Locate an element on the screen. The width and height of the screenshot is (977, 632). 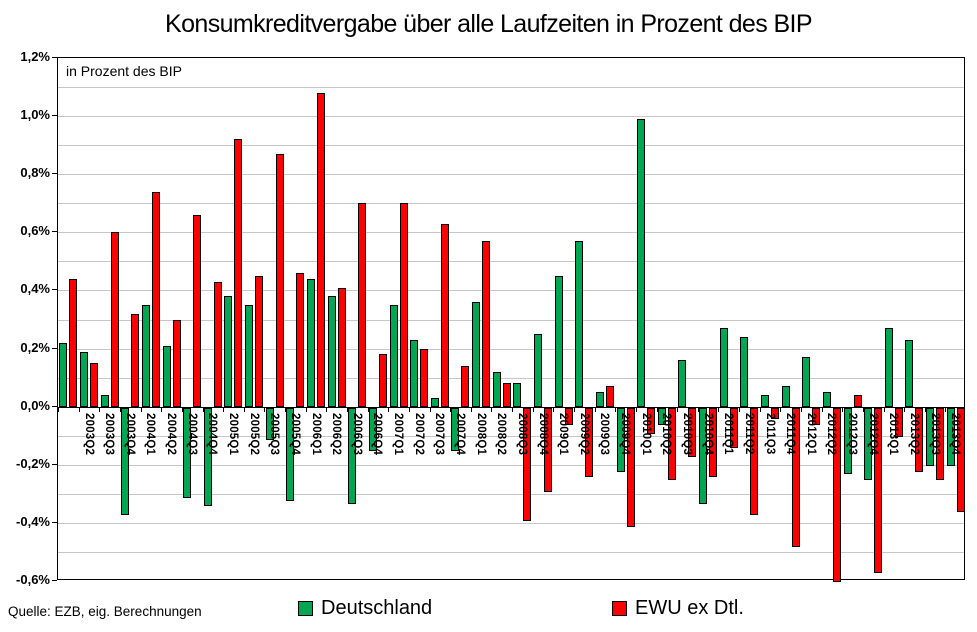
deutschland-swatch-icon is located at coordinates (305, 608).